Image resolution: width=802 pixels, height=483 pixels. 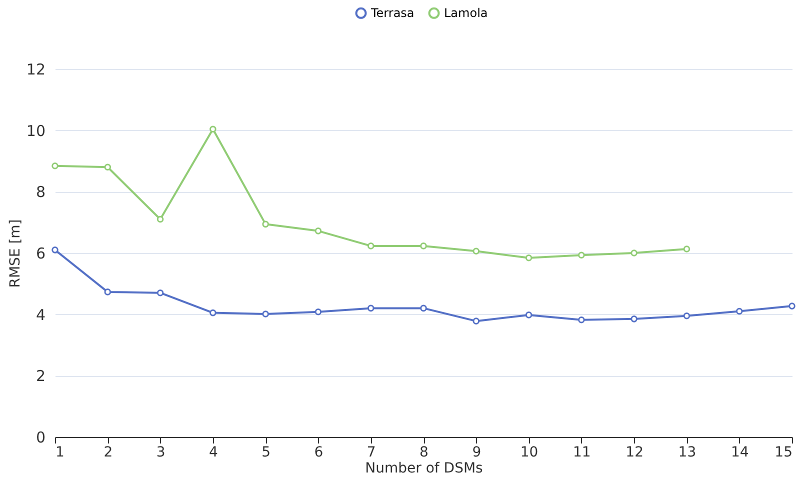 What do you see at coordinates (41, 376) in the screenshot?
I see `y-tick-label: 2` at bounding box center [41, 376].